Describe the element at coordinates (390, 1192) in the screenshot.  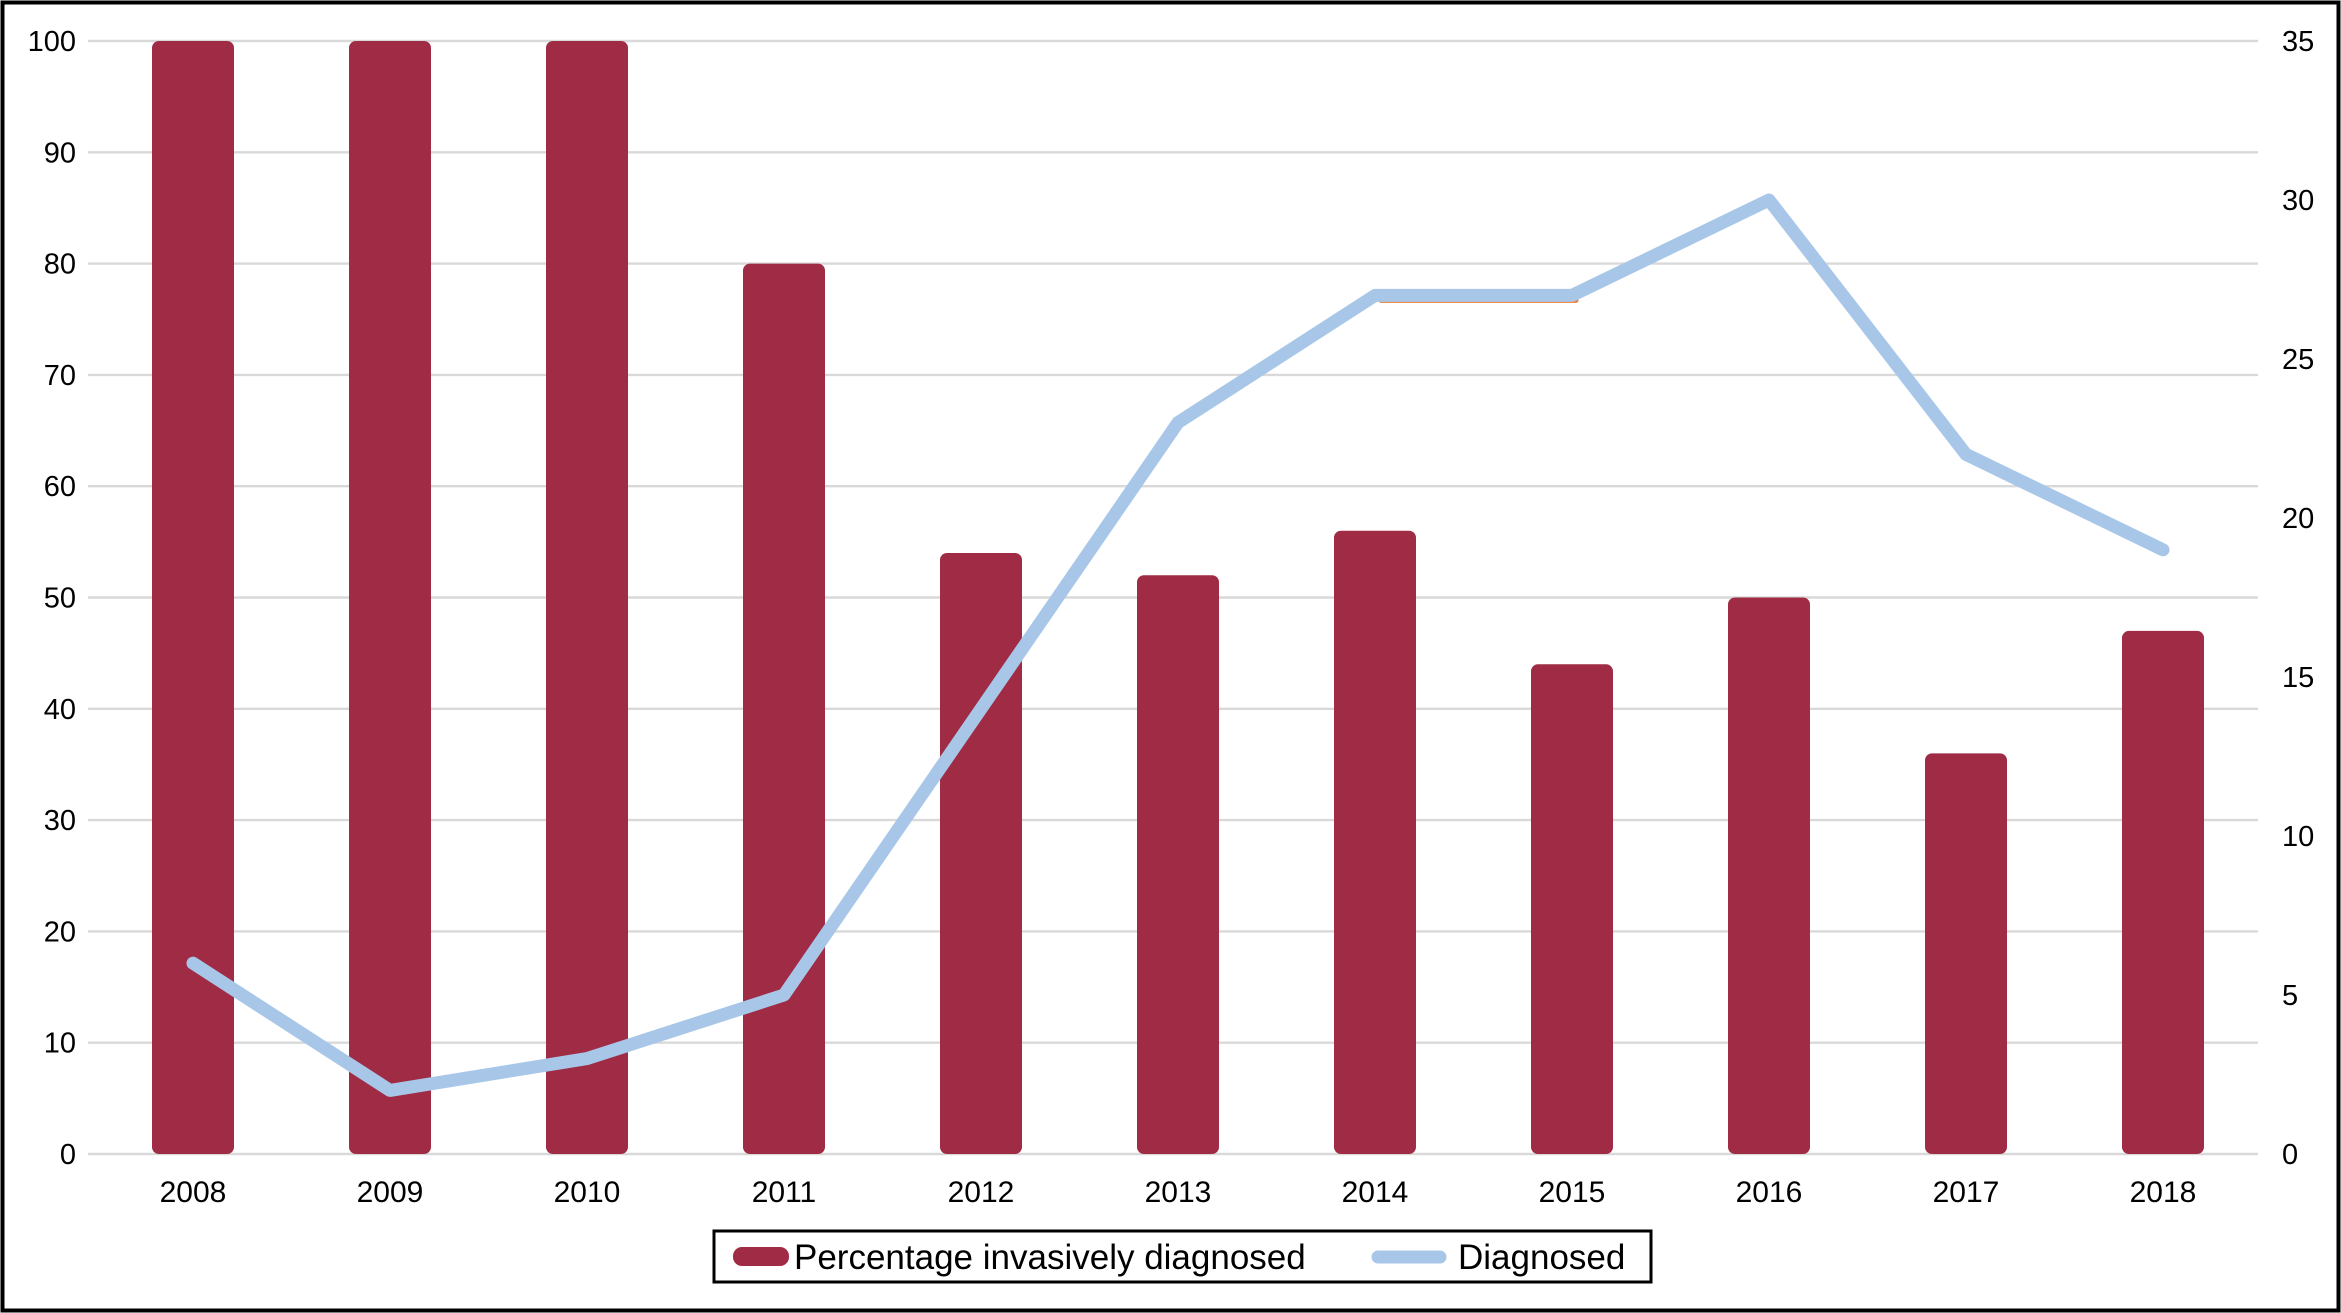
I see `x-axis-label-2009: 2009` at that location.